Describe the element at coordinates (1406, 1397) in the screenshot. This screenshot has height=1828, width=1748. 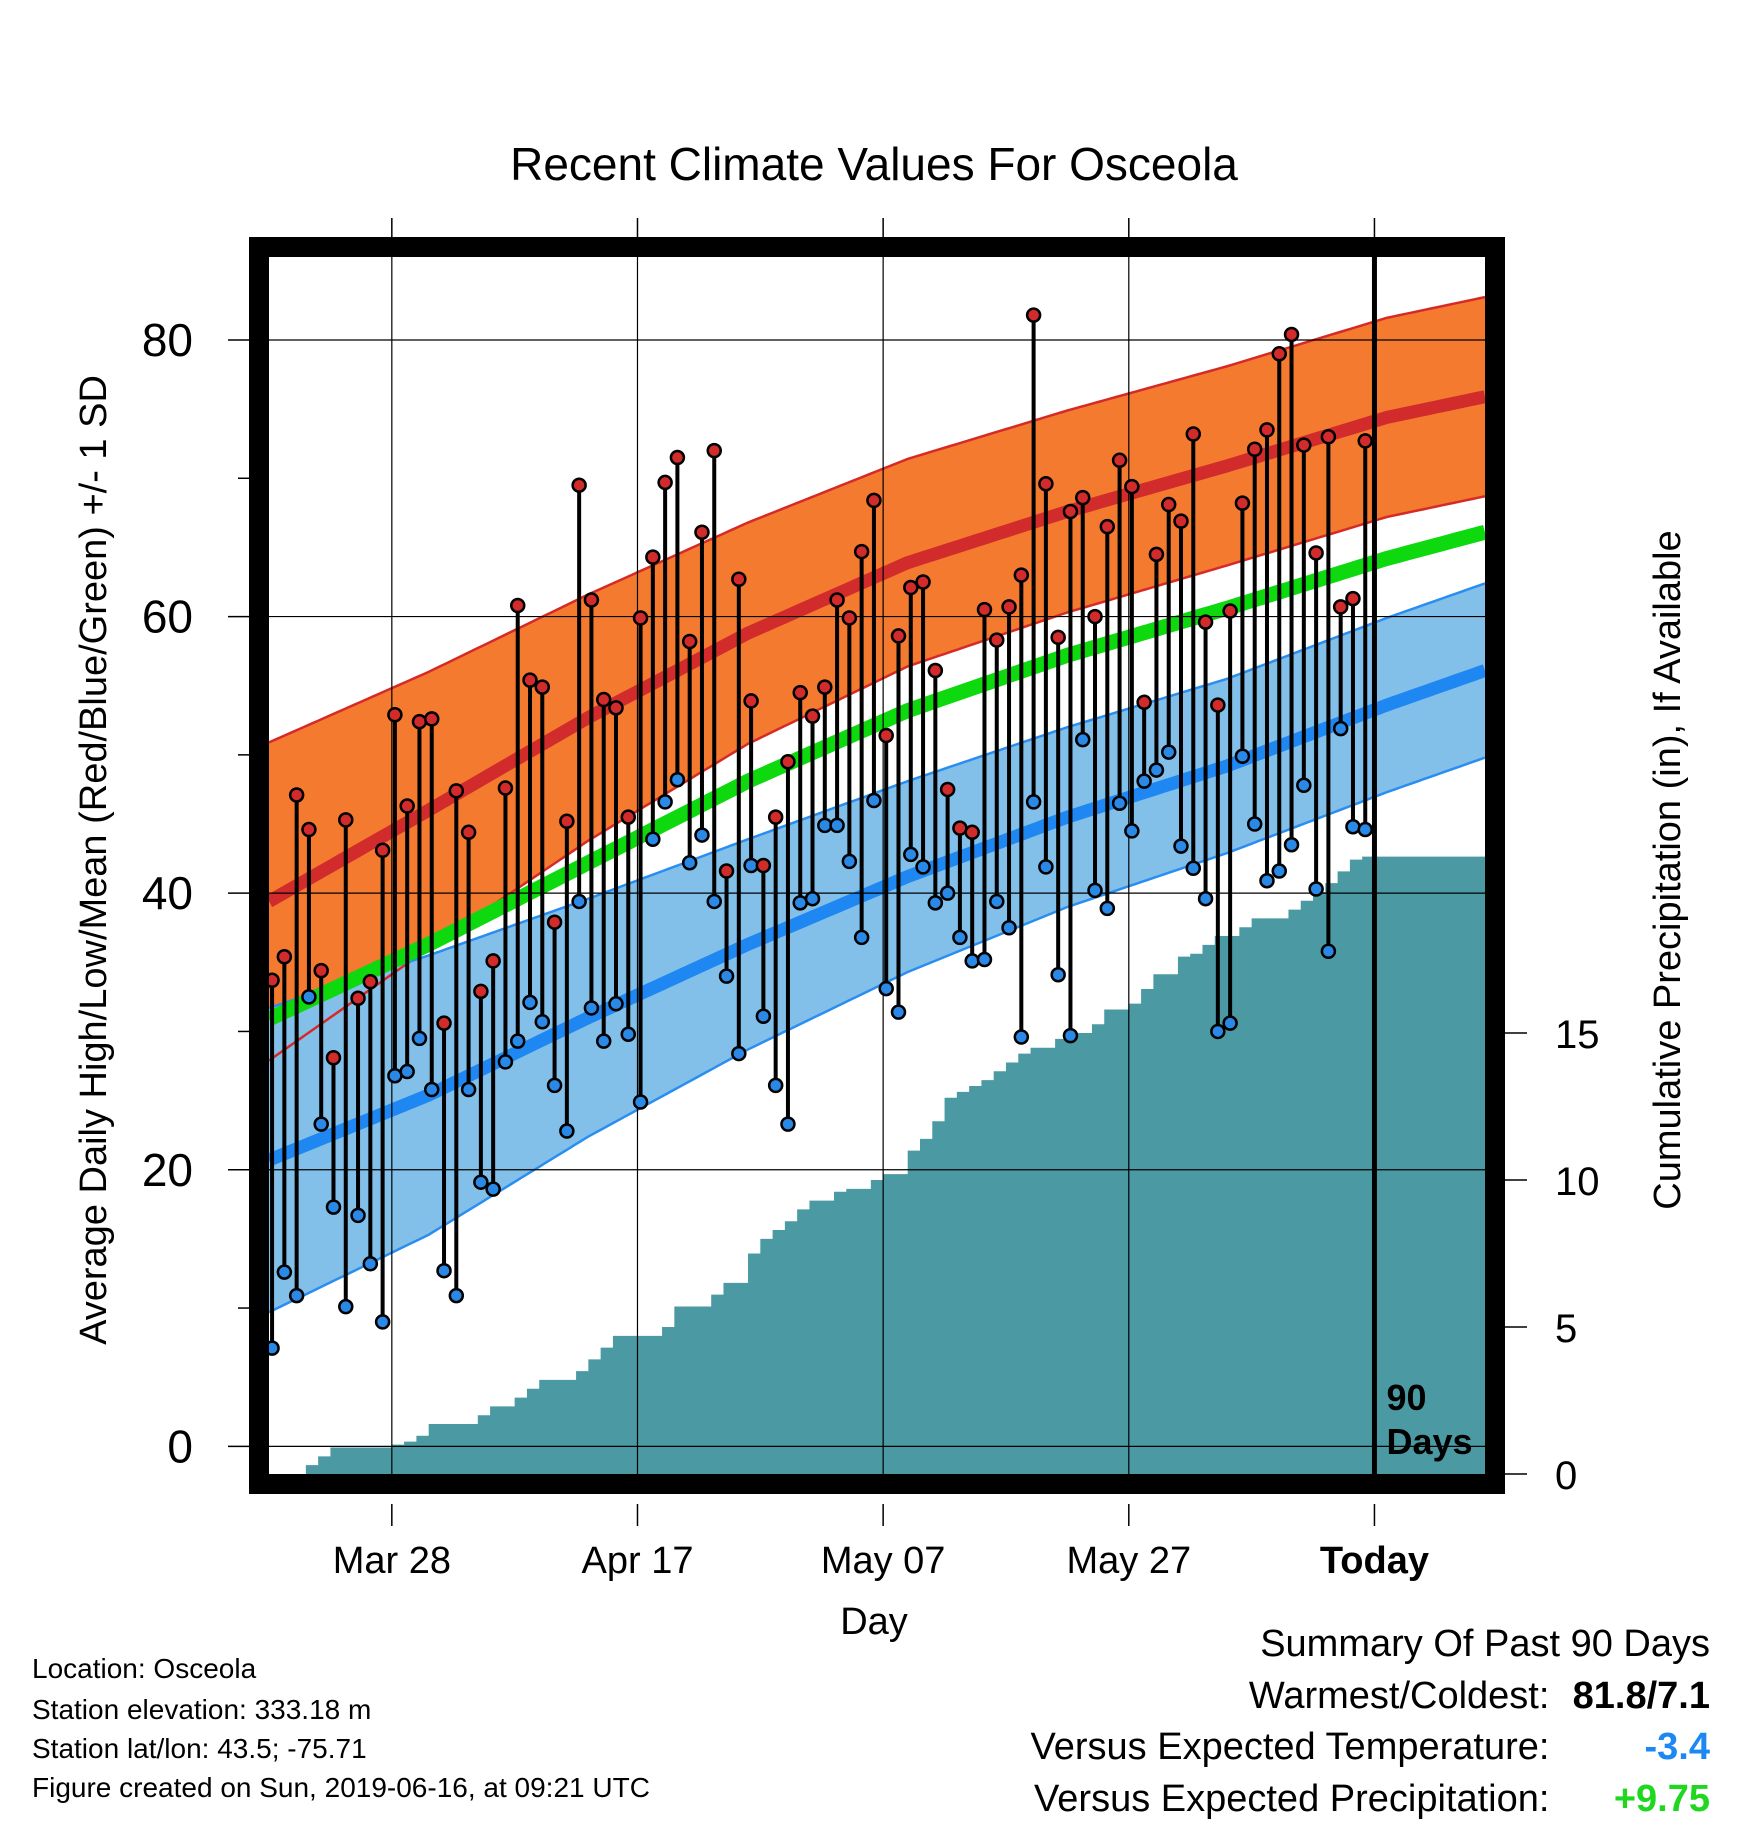
I see `today-days-number: 90` at that location.